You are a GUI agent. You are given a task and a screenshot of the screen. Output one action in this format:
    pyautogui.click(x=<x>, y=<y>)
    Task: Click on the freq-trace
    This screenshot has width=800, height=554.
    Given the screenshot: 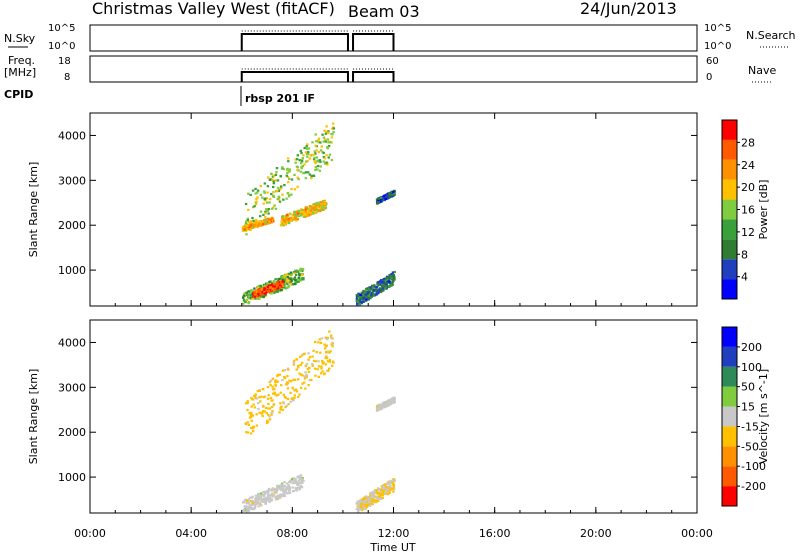 What is the action you would take?
    pyautogui.click(x=317, y=75)
    